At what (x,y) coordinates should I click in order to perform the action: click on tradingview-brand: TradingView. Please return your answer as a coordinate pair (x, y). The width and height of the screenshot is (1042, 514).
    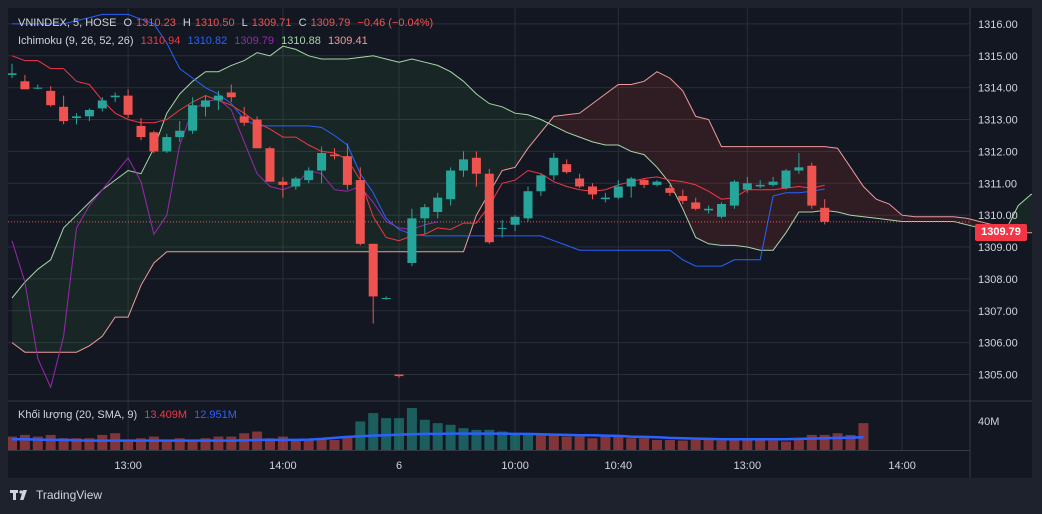
    Looking at the image, I should click on (56, 495).